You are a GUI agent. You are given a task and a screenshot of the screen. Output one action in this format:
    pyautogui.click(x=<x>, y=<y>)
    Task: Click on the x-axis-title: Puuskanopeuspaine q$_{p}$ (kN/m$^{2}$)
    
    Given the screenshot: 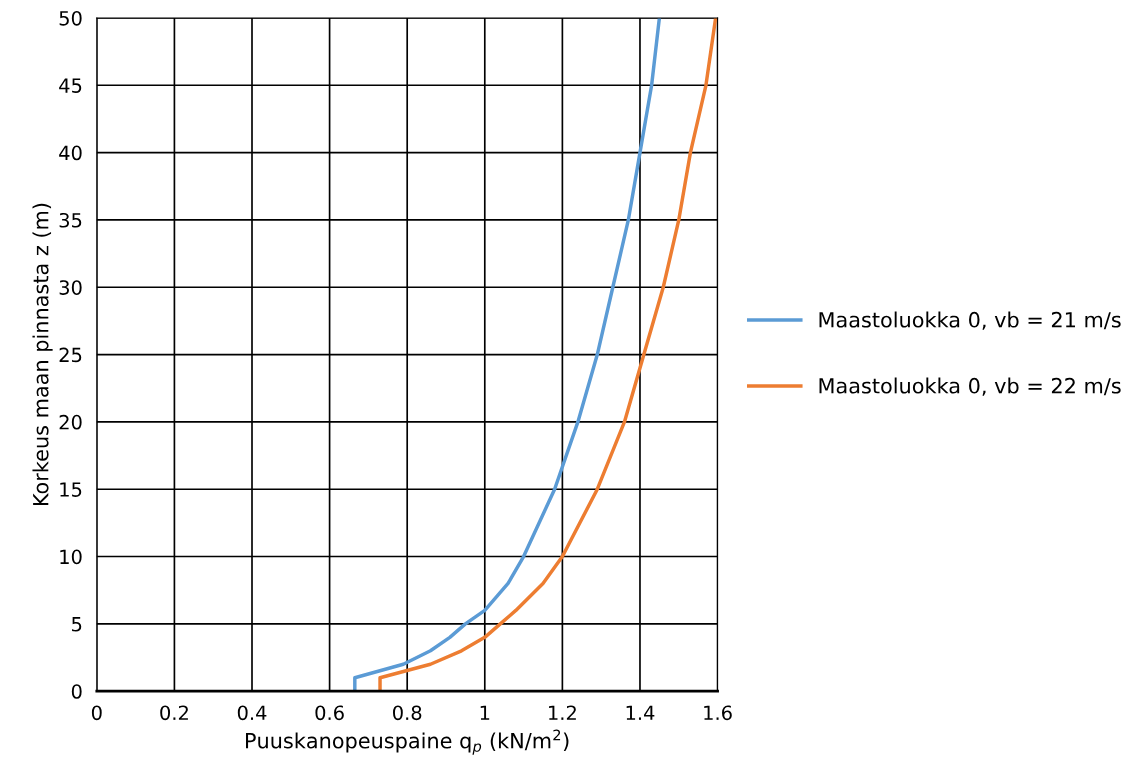 What is the action you would take?
    pyautogui.click(x=407, y=742)
    